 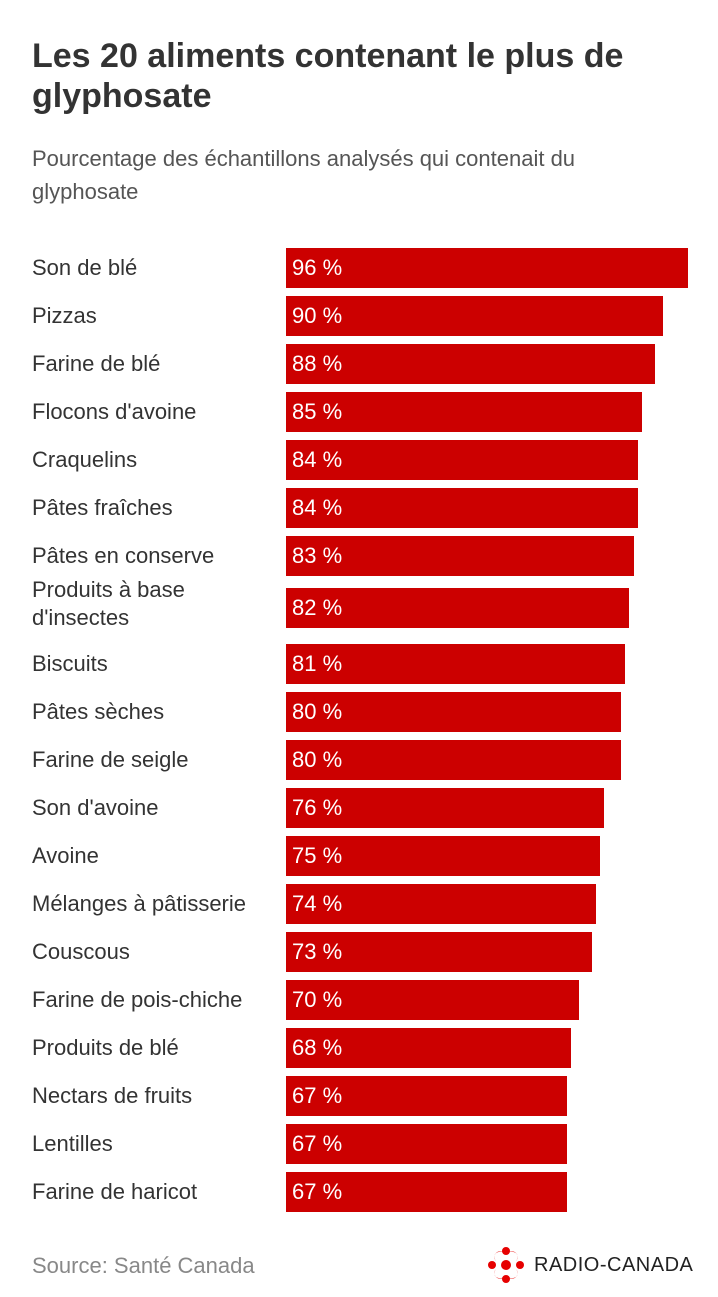 What do you see at coordinates (123, 555) in the screenshot?
I see `category-label: Pâtes en conserve` at bounding box center [123, 555].